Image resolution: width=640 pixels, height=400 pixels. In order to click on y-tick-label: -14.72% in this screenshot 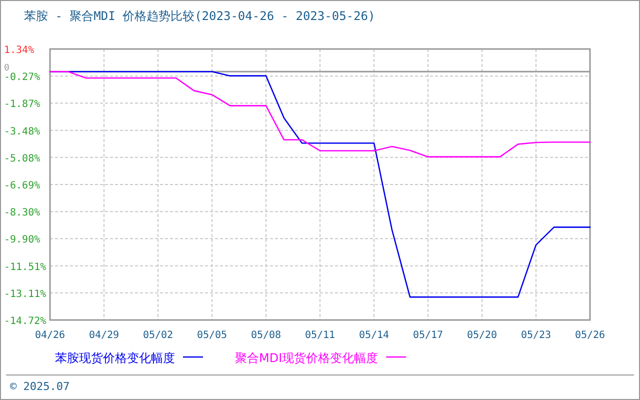, I will do `click(25, 321)`.